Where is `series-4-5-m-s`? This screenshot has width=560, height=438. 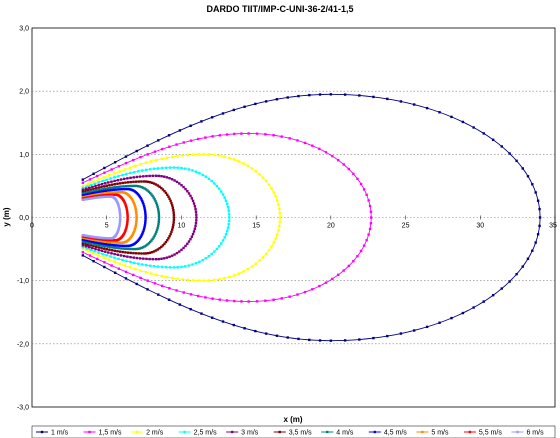 series-4-5-m-s is located at coordinates (114, 217).